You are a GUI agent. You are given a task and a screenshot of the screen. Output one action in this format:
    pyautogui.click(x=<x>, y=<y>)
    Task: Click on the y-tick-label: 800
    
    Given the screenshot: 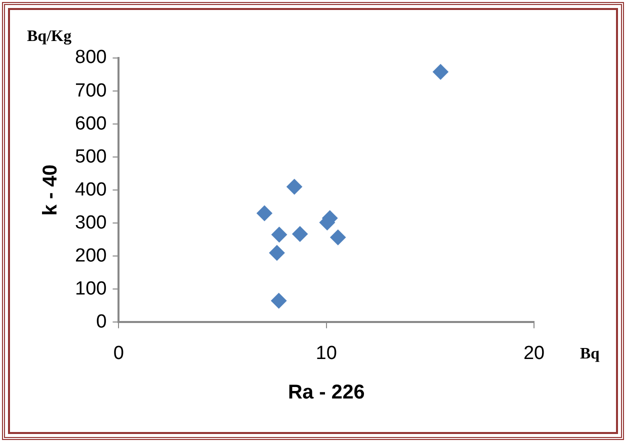 What is the action you would take?
    pyautogui.click(x=91, y=57)
    